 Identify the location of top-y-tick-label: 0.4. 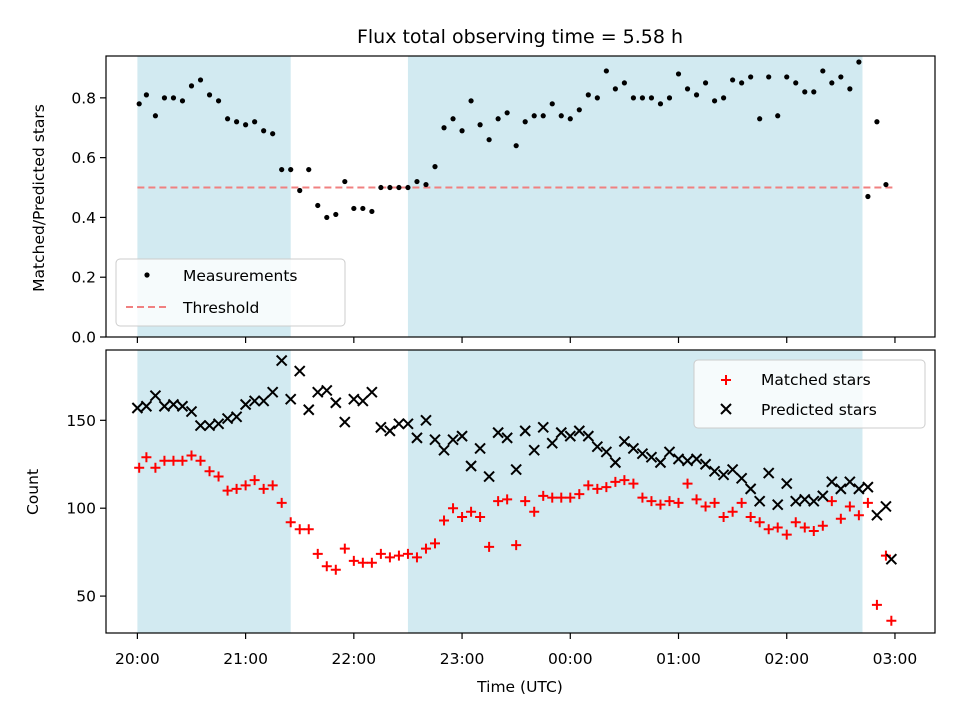
(83, 218).